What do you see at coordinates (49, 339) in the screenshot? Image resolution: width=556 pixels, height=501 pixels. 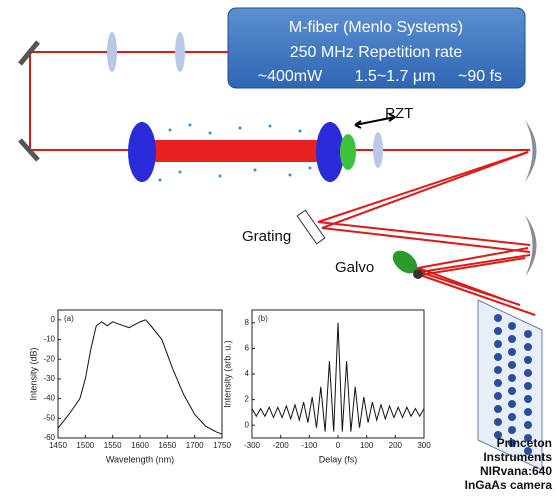 I see `y-tick-label: -10` at bounding box center [49, 339].